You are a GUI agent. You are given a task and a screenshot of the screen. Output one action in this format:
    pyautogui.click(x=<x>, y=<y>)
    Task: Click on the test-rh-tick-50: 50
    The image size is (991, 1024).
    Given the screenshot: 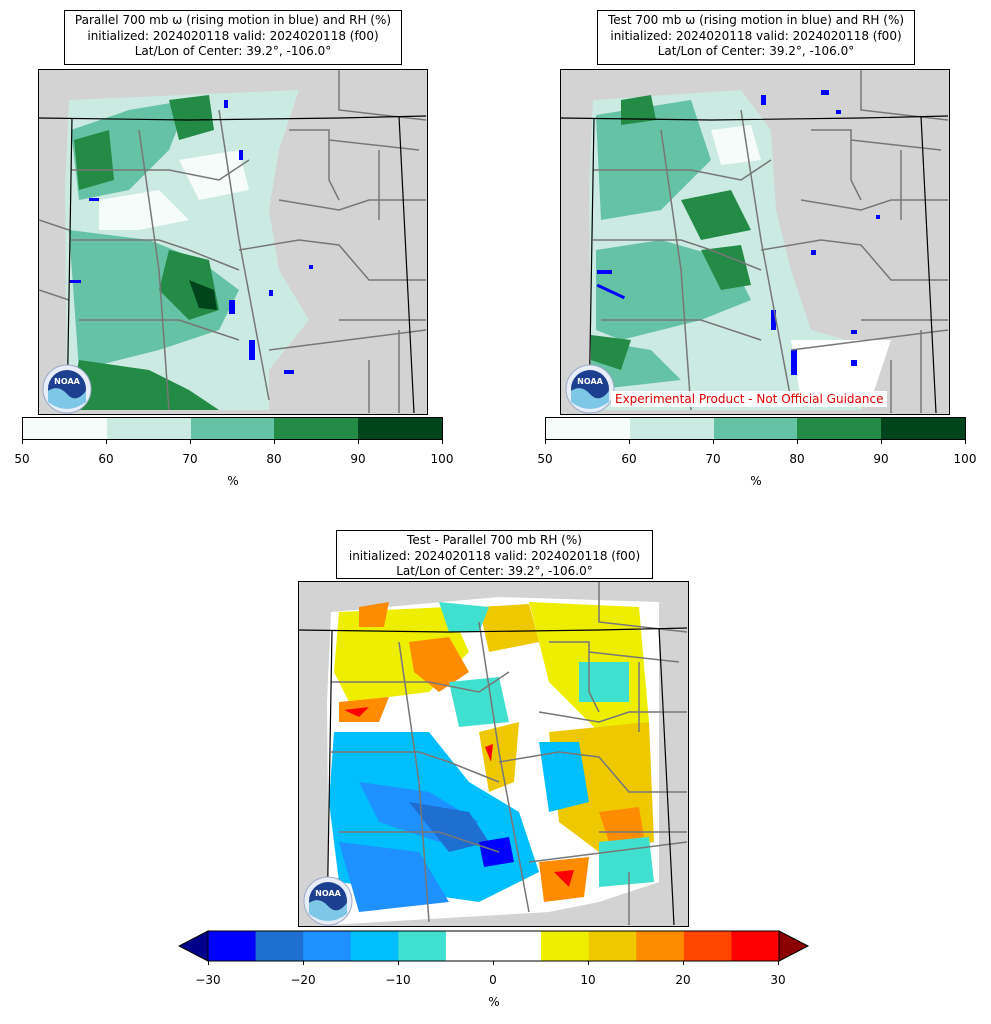 What is the action you would take?
    pyautogui.click(x=545, y=459)
    